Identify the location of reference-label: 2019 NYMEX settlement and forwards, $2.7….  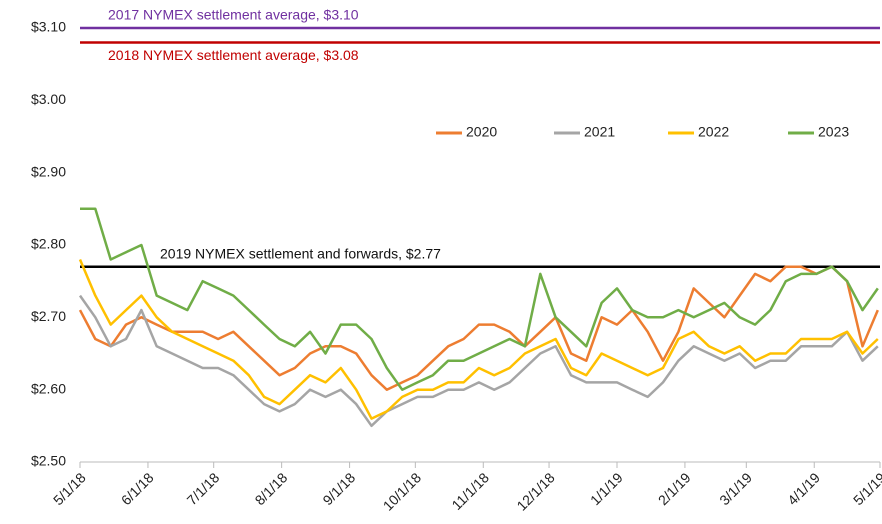
(300, 253).